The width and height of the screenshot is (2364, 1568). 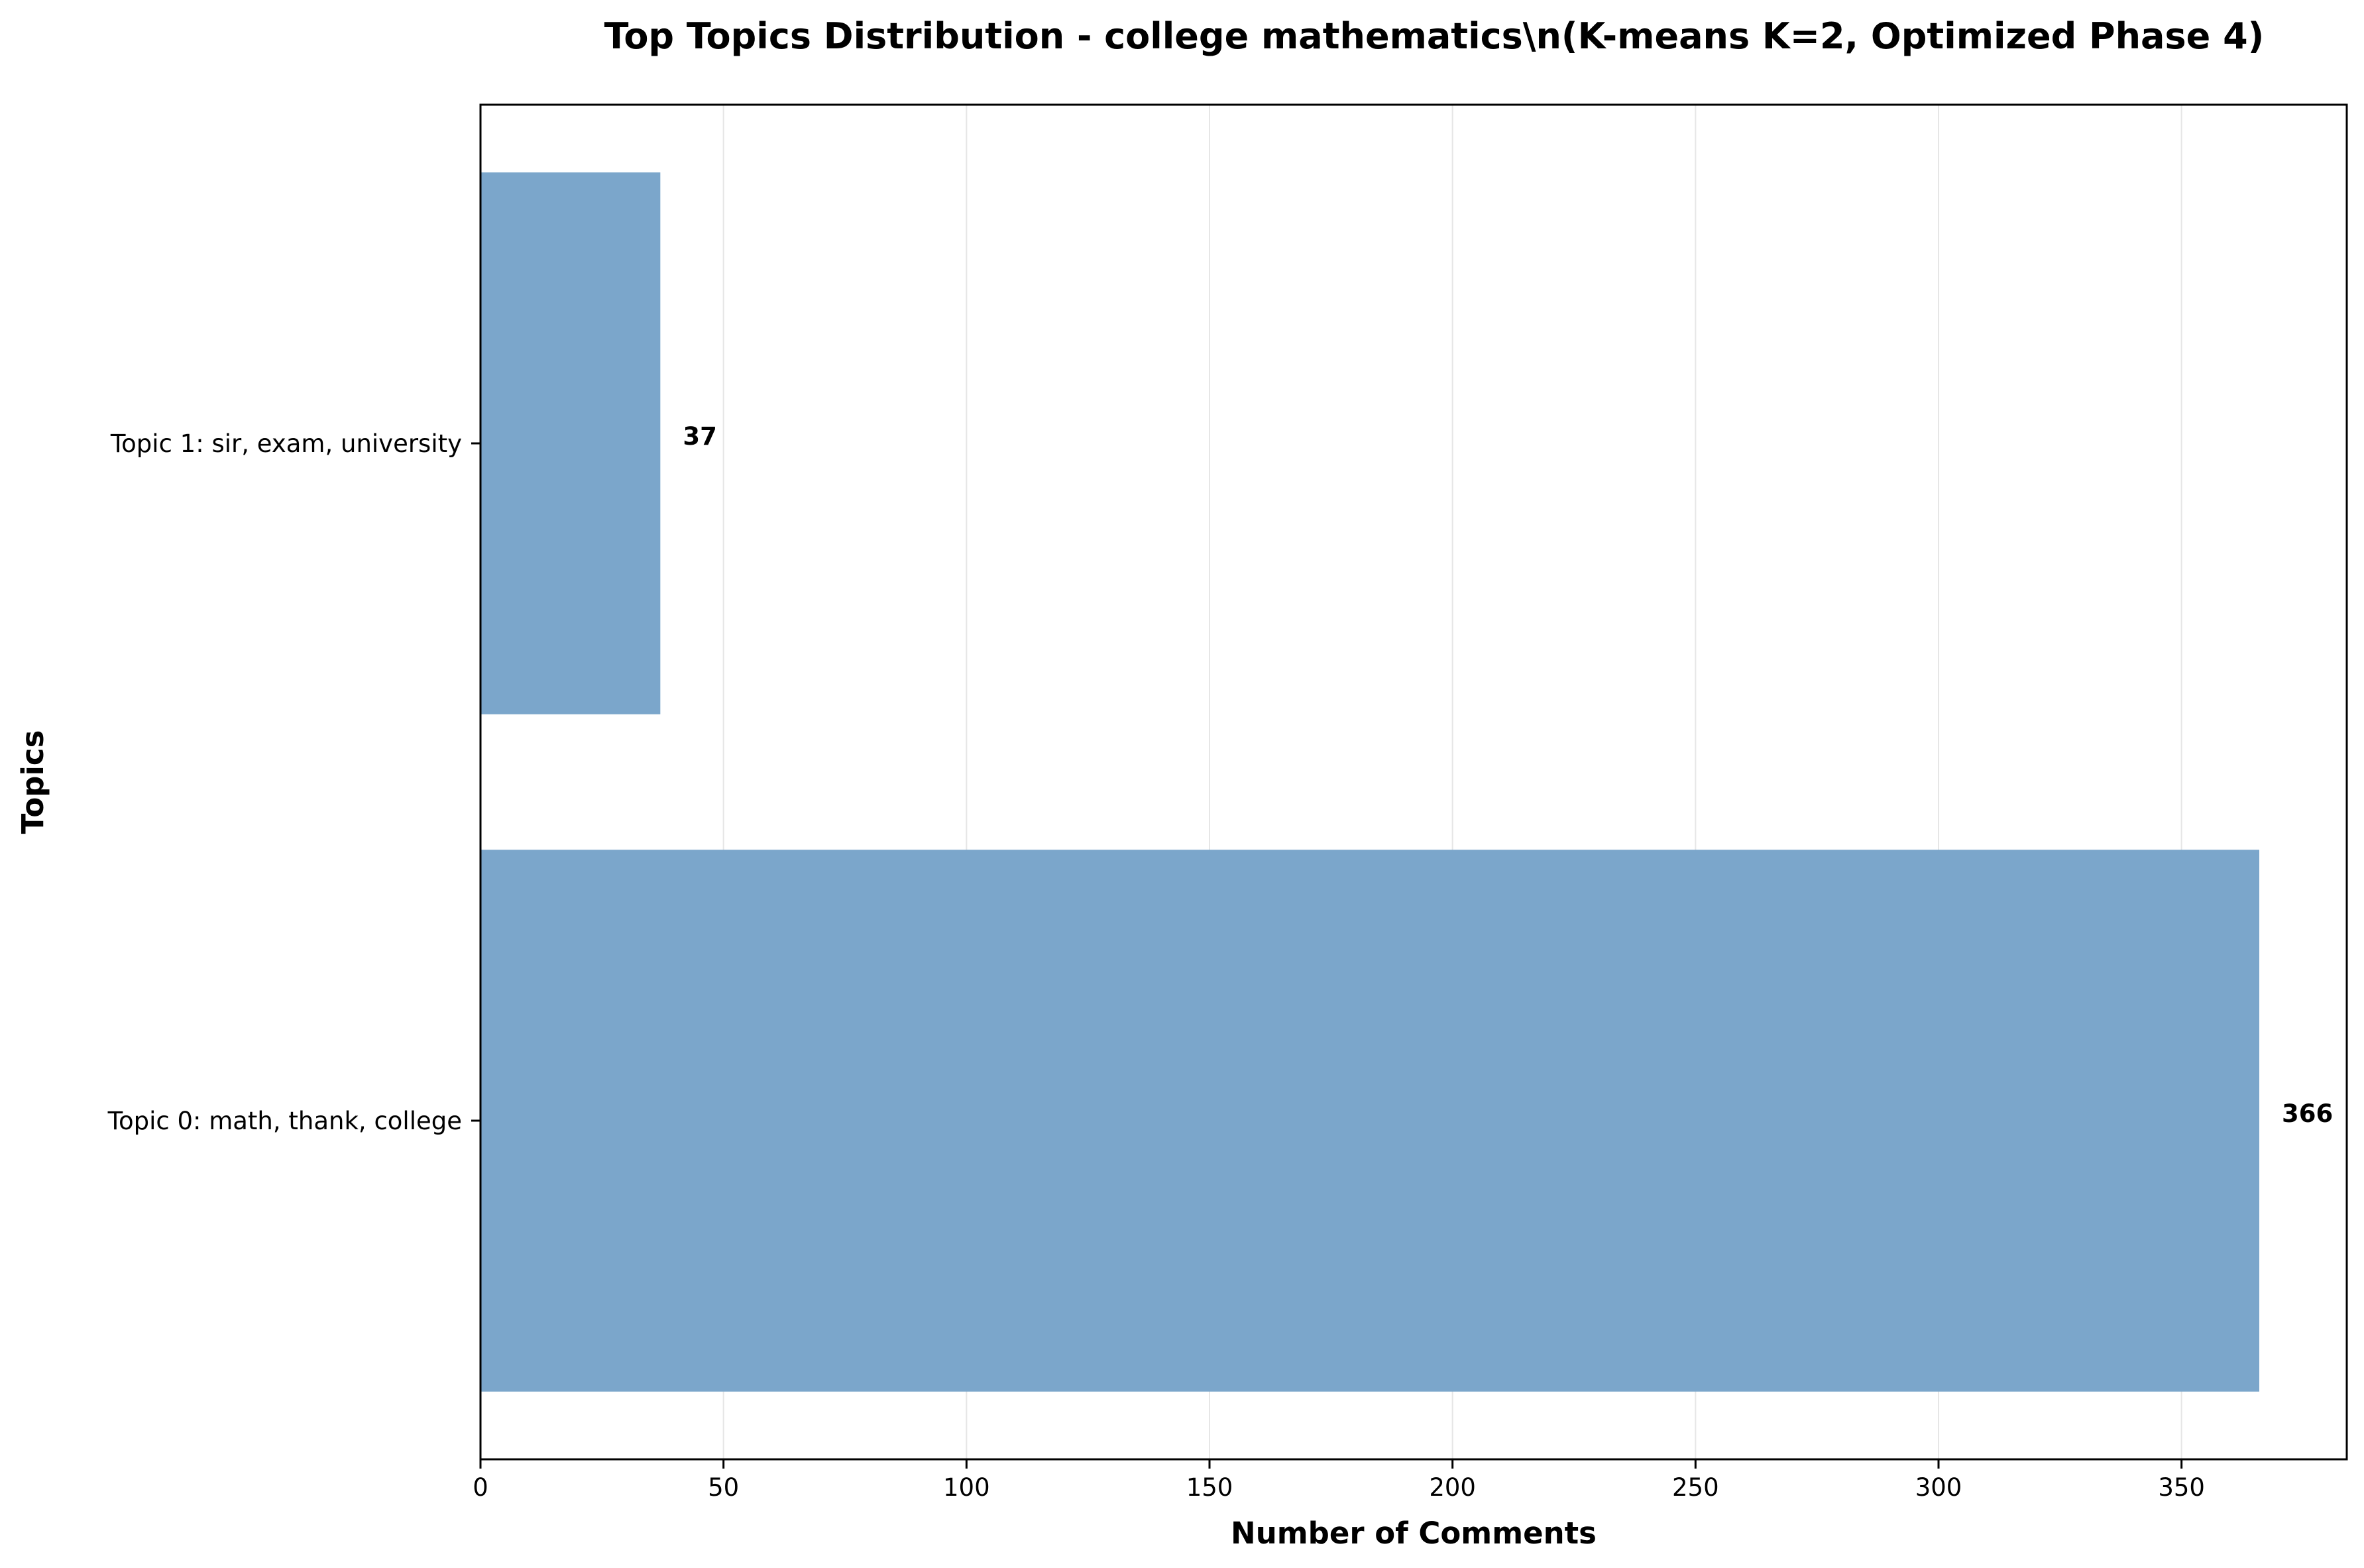 What do you see at coordinates (1938, 1488) in the screenshot?
I see `x-tick-label: 300` at bounding box center [1938, 1488].